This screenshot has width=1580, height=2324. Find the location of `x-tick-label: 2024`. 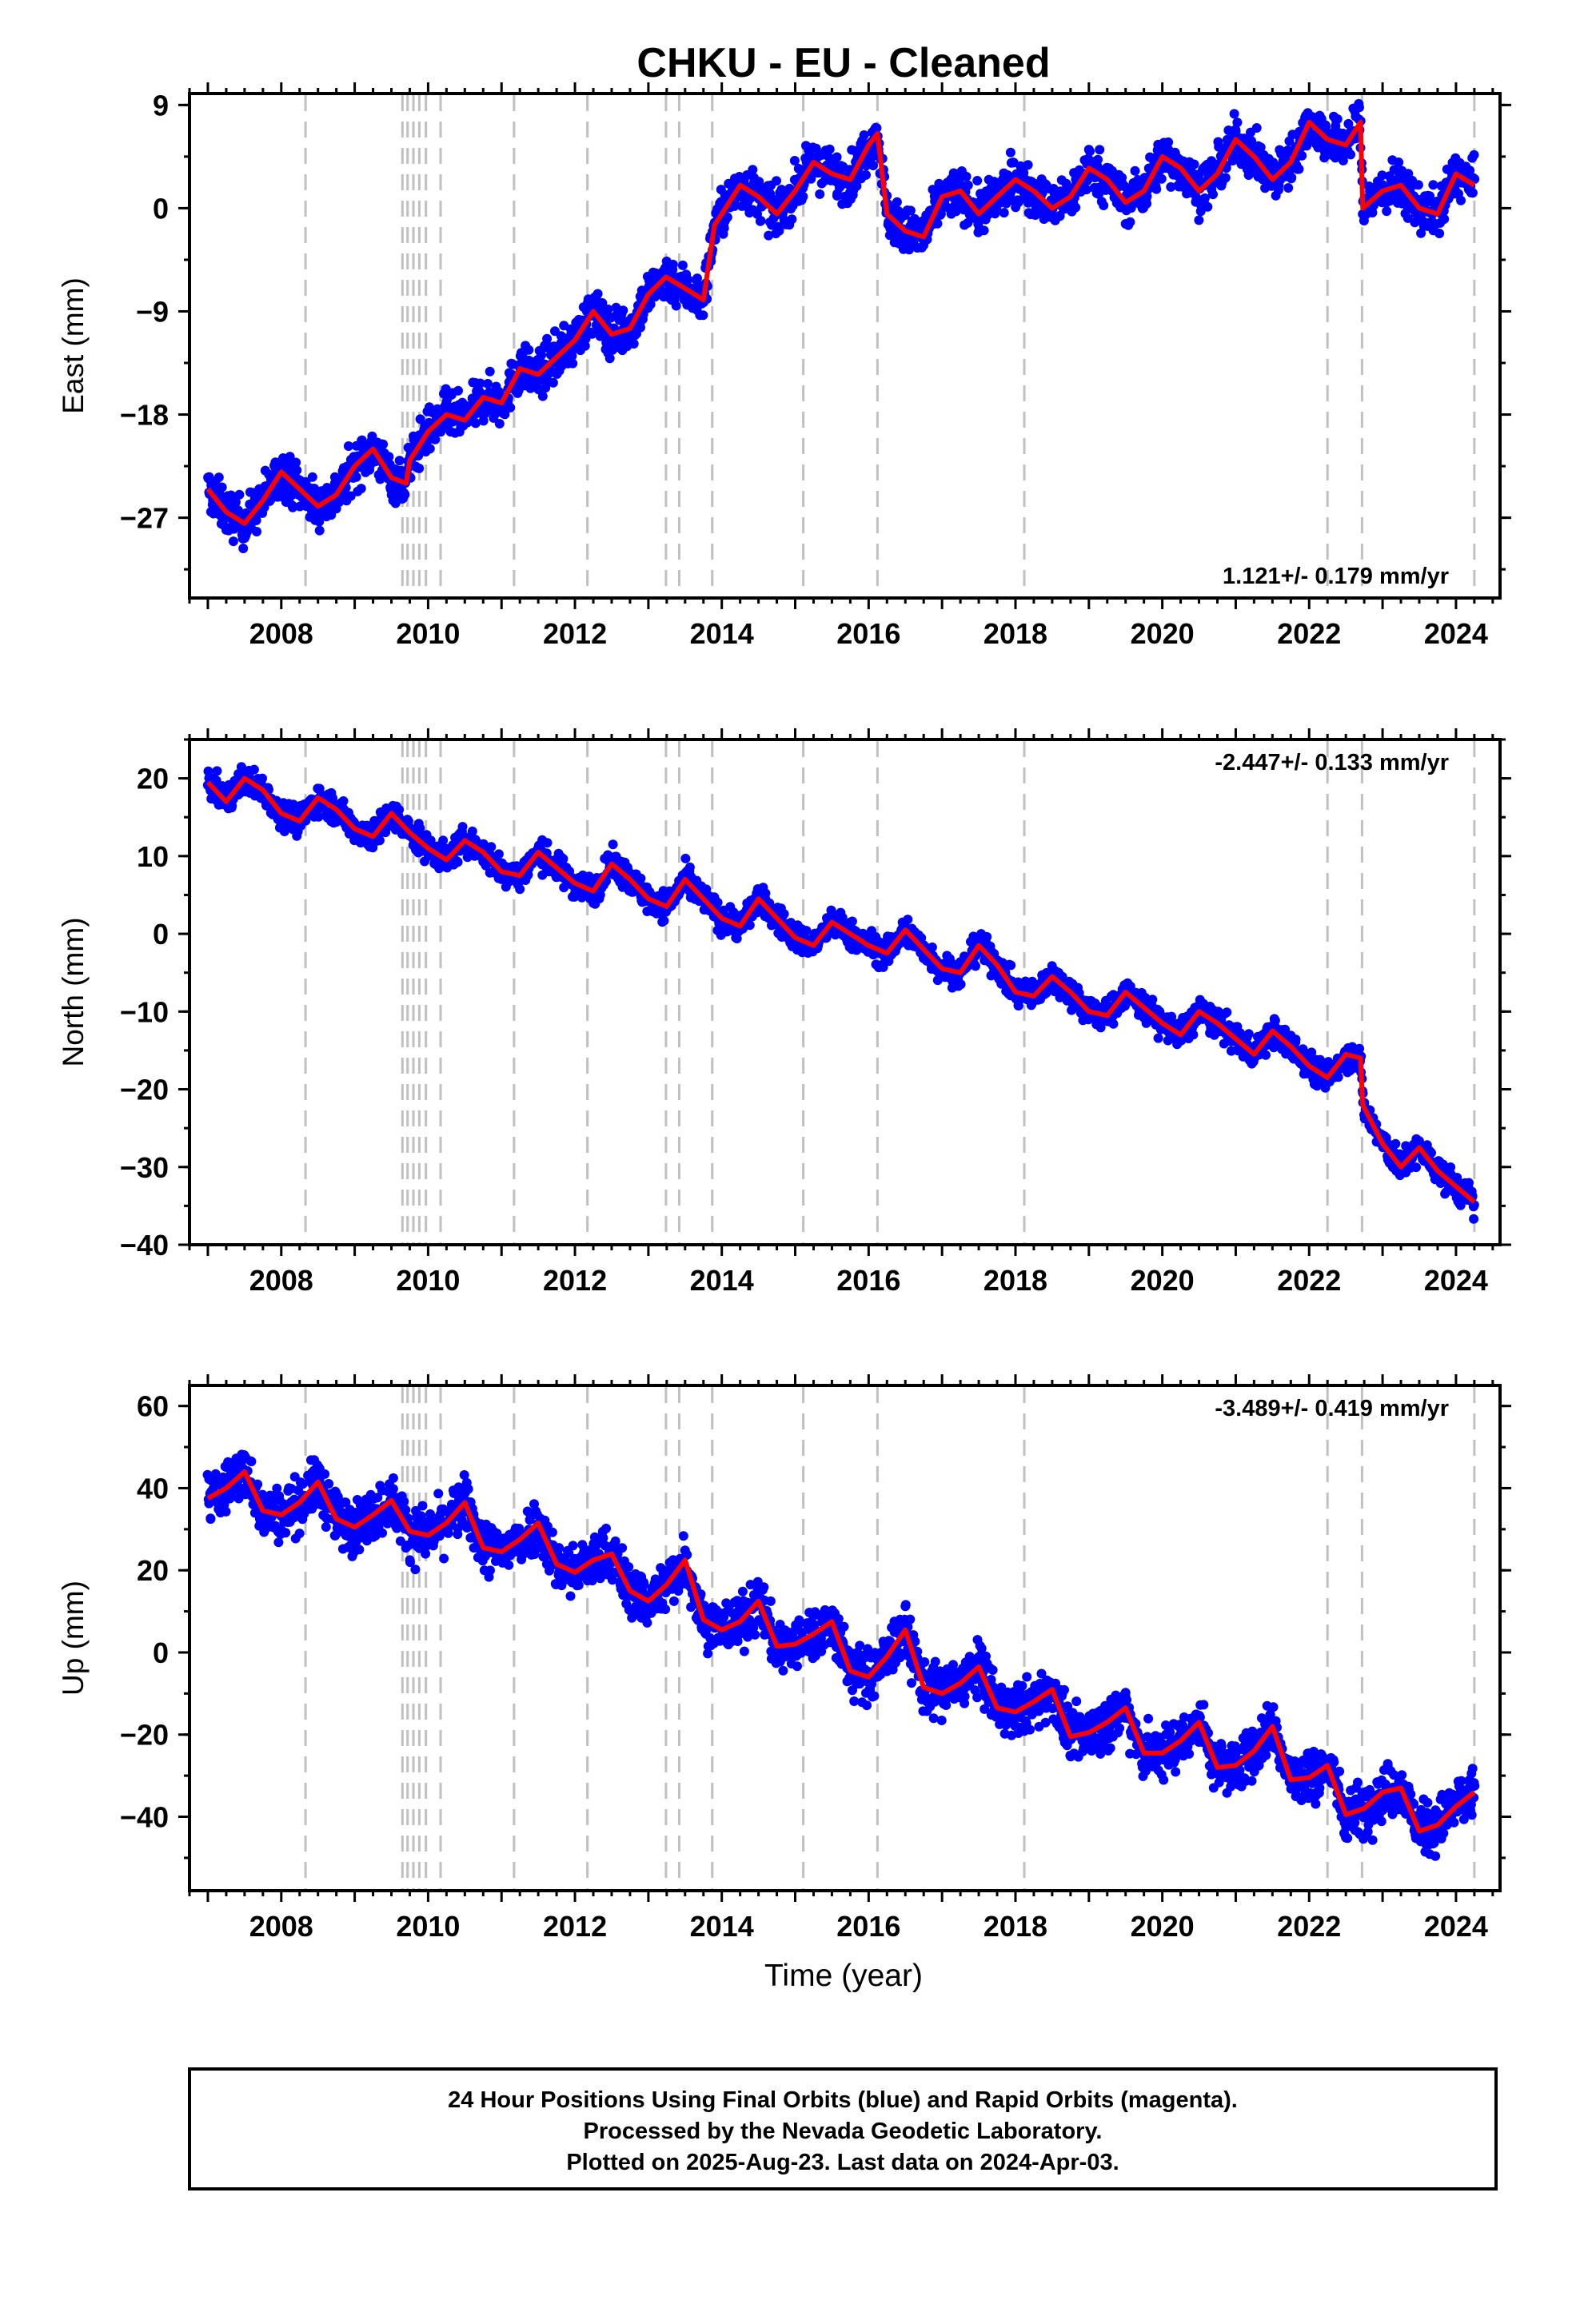

x-tick-label: 2024 is located at coordinates (1456, 633).